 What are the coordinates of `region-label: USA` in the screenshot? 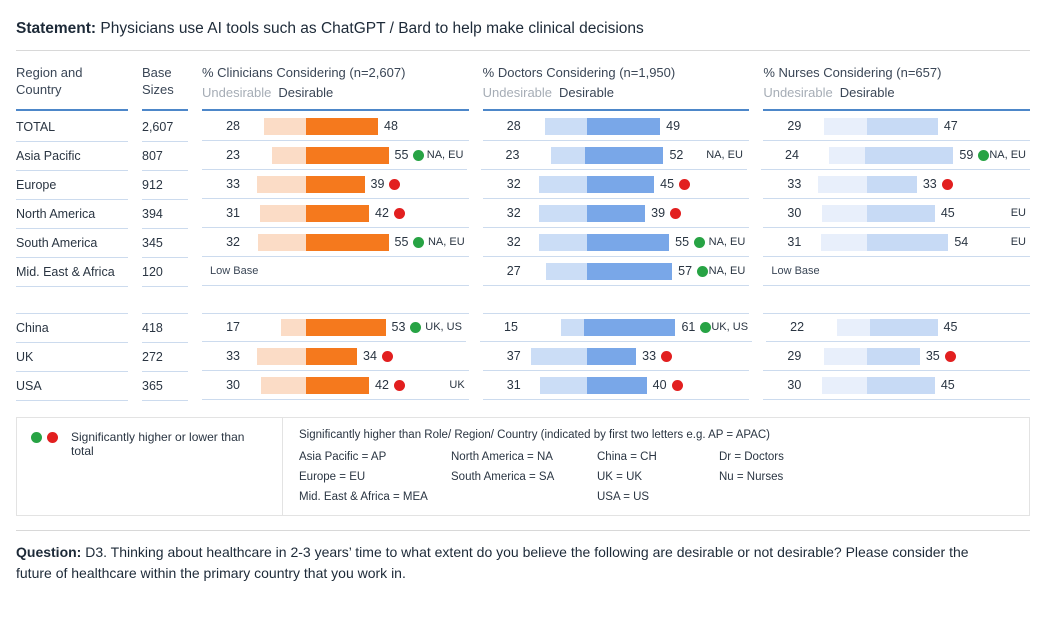 It's located at (72, 386).